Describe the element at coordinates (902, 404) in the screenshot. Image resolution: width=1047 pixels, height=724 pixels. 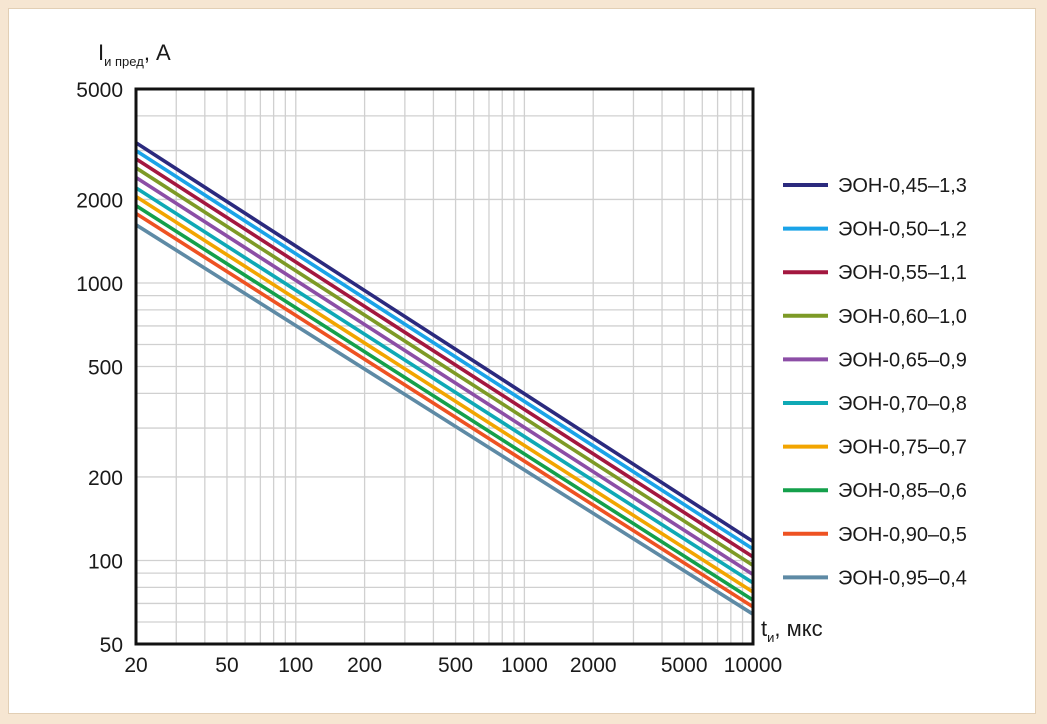
I see `legend-label: ЭОН-0,70–0,8` at that location.